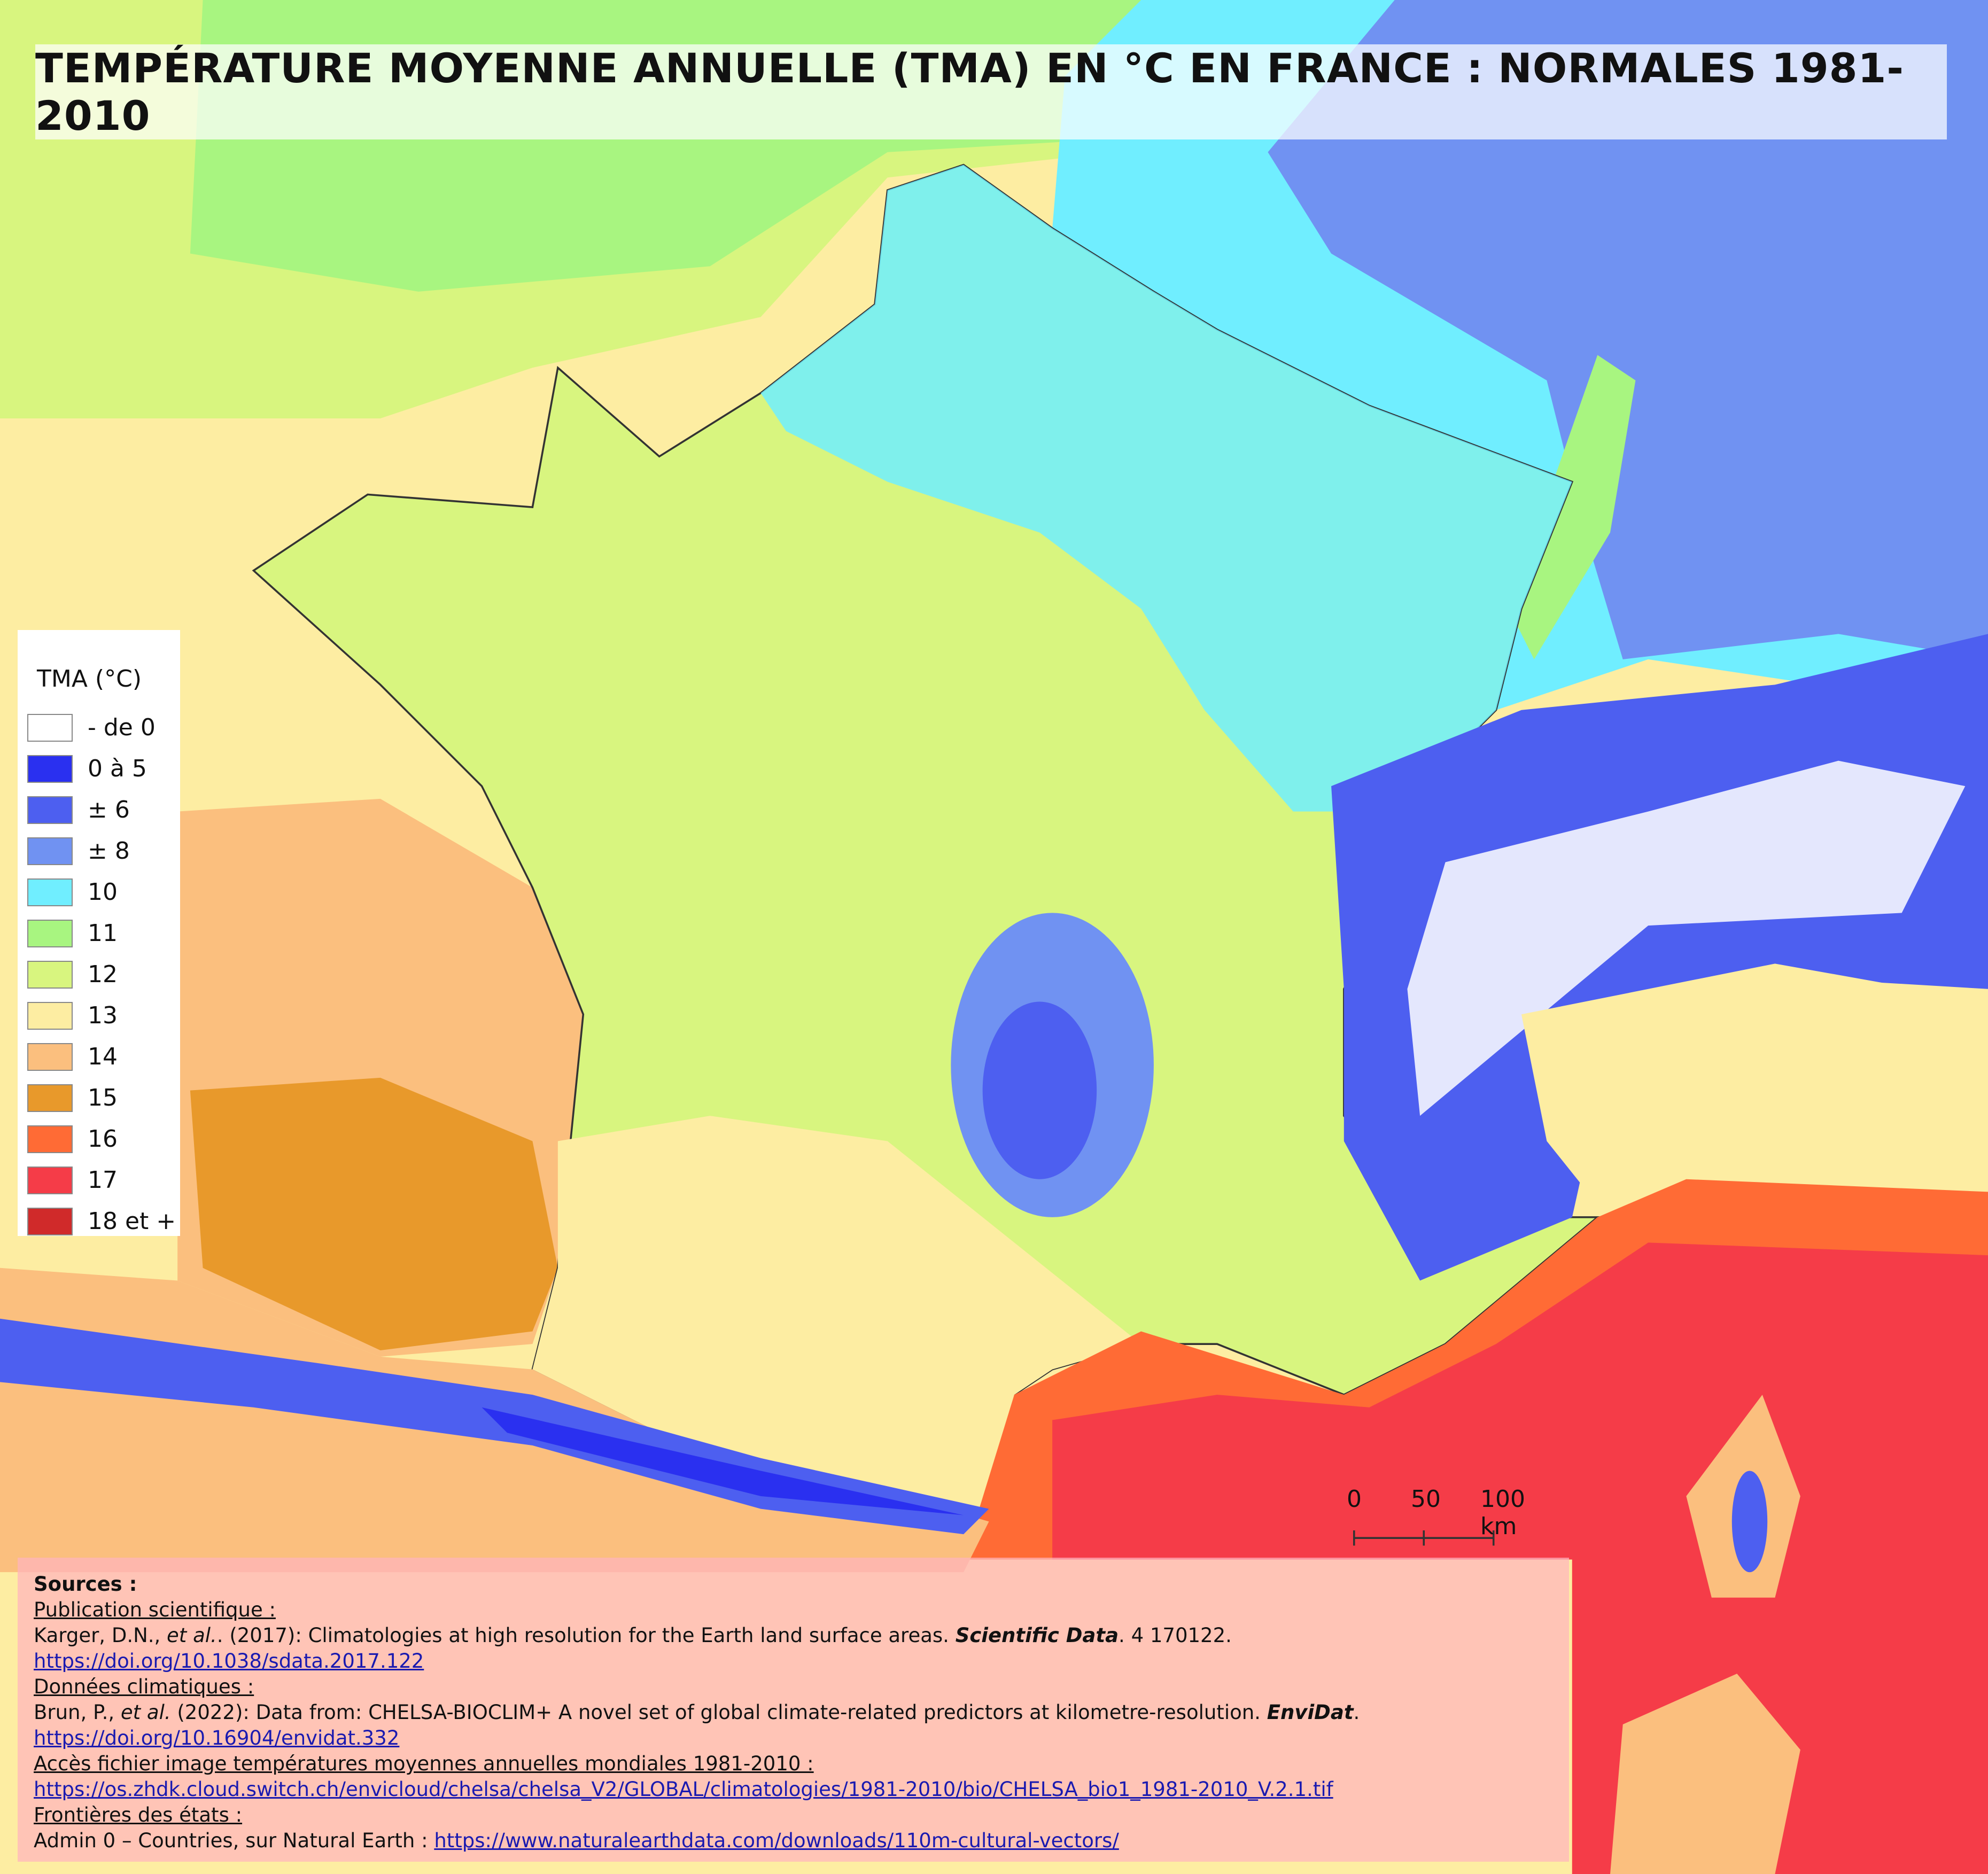 This screenshot has width=1988, height=1874. I want to click on legend-items: - de 0 0 à 5 ± 6 ± 8 10 11 12 13 14 15 16 17 18 et +, so click(104, 975).